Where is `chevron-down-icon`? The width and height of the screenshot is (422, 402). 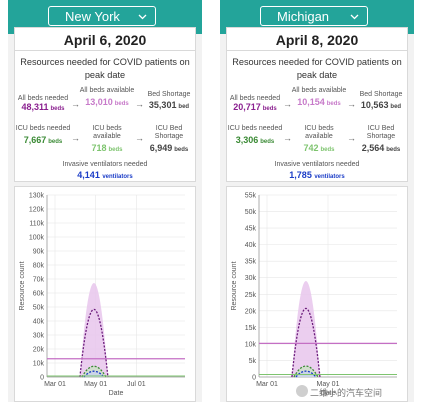
chevron-down-icon is located at coordinates (354, 16).